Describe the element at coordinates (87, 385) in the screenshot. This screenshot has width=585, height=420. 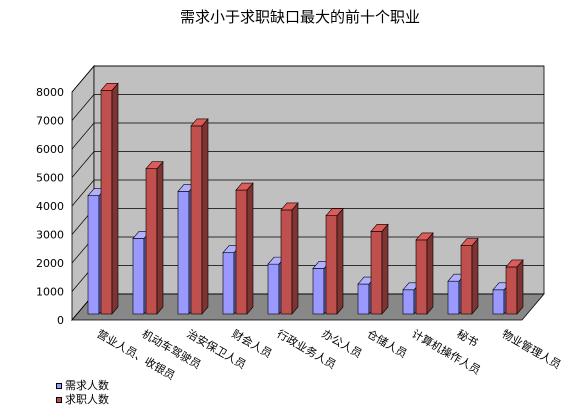
I see `legend-label-demand: 需求人数` at that location.